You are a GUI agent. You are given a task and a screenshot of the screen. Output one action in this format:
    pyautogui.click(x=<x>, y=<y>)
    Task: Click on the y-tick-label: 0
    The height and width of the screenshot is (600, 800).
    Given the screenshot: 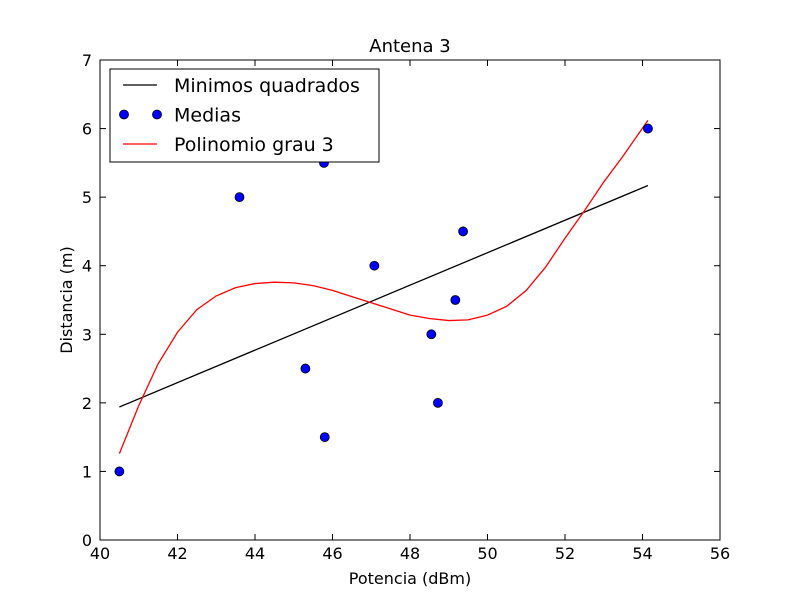 What is the action you would take?
    pyautogui.click(x=87, y=540)
    